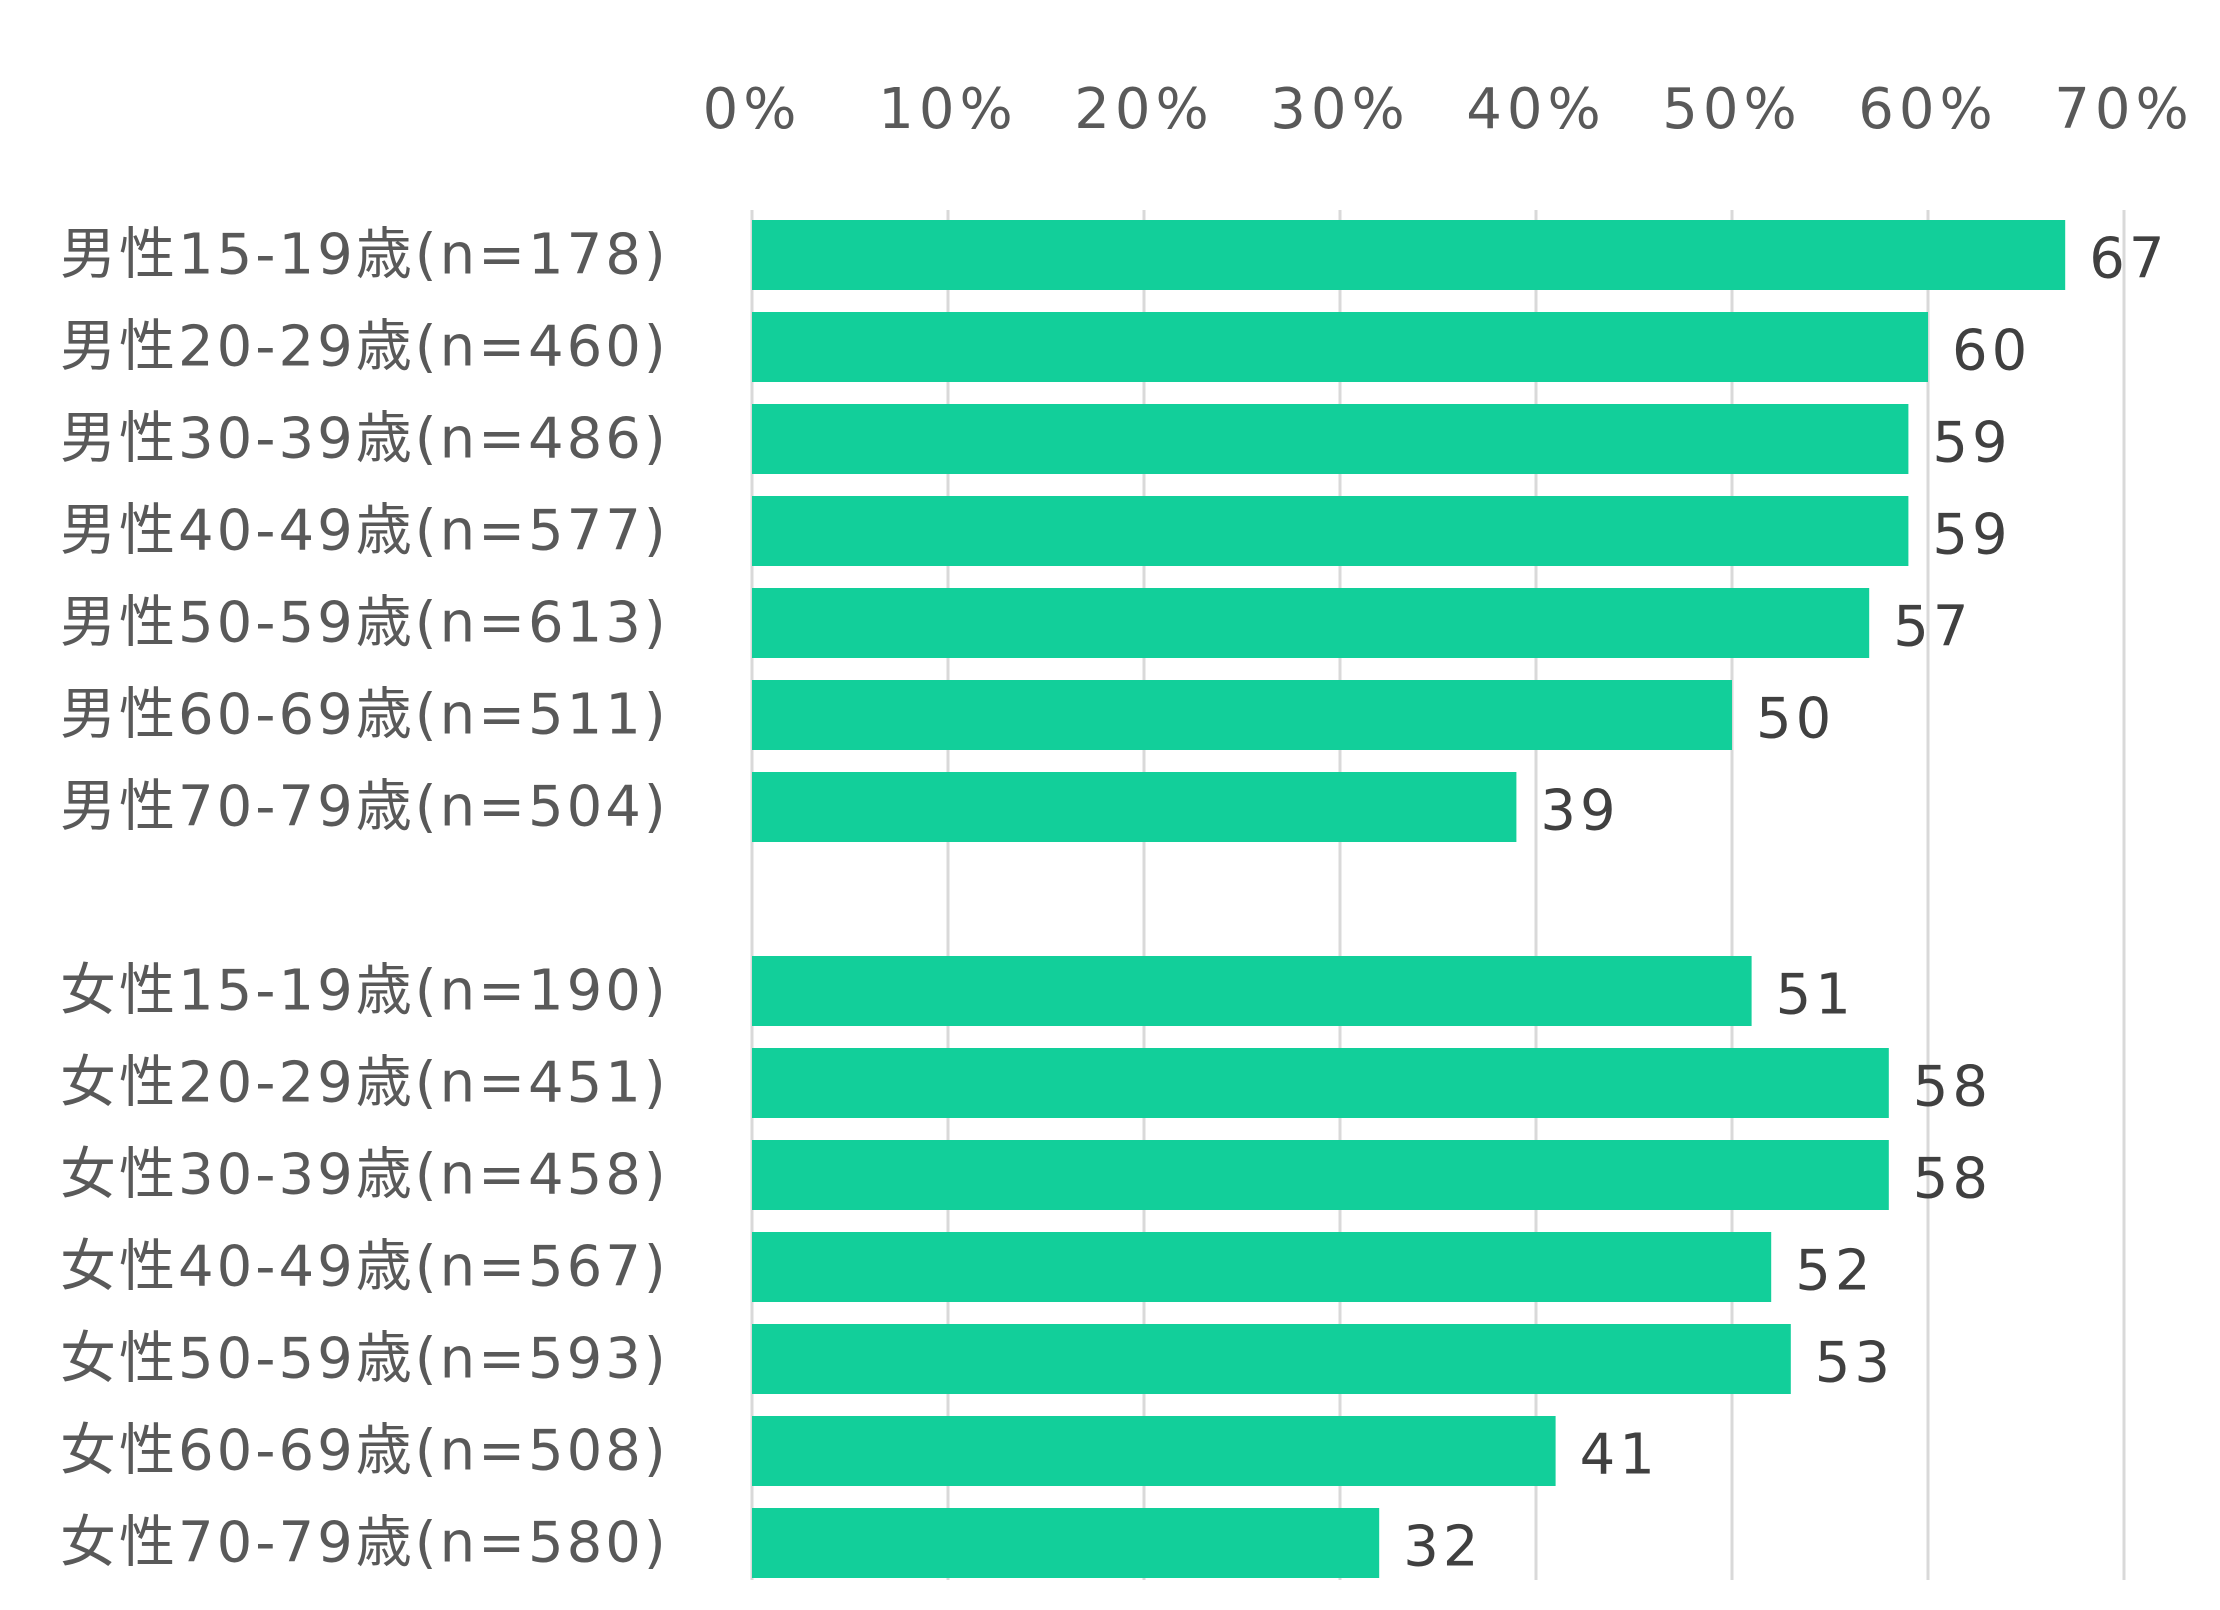  What do you see at coordinates (1932, 627) in the screenshot?
I see `data-label: 57` at bounding box center [1932, 627].